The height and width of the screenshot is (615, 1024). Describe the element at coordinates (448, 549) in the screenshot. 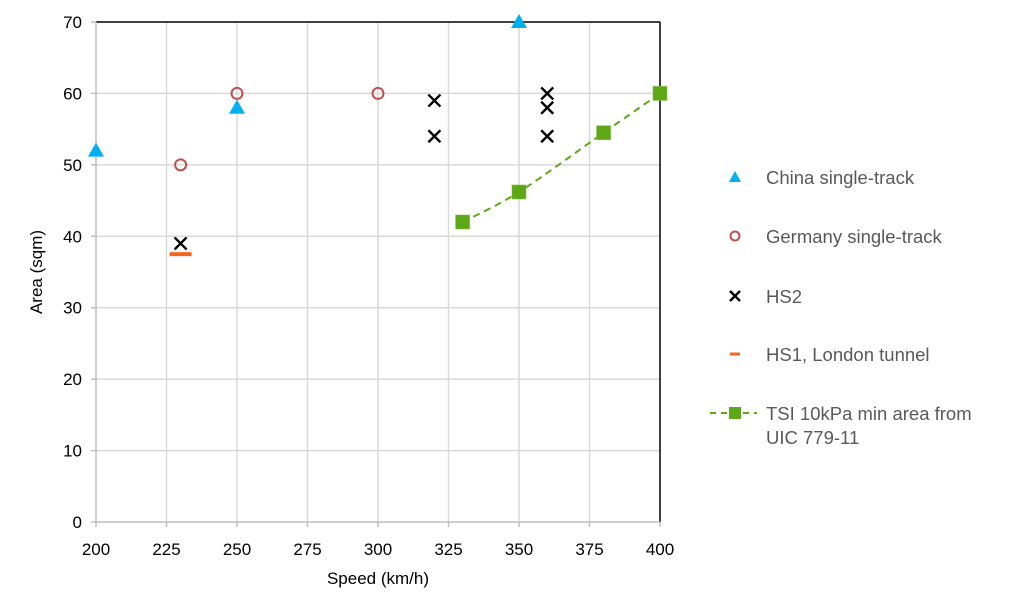

I see `x-tick-label: 325` at that location.